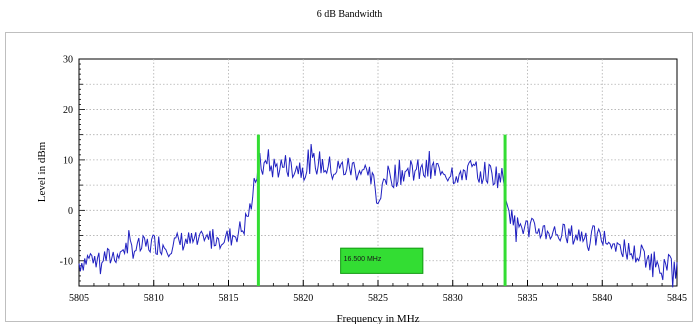 Image resolution: width=699 pixels, height=324 pixels. What do you see at coordinates (68, 110) in the screenshot?
I see `y-tick-label: 20` at bounding box center [68, 110].